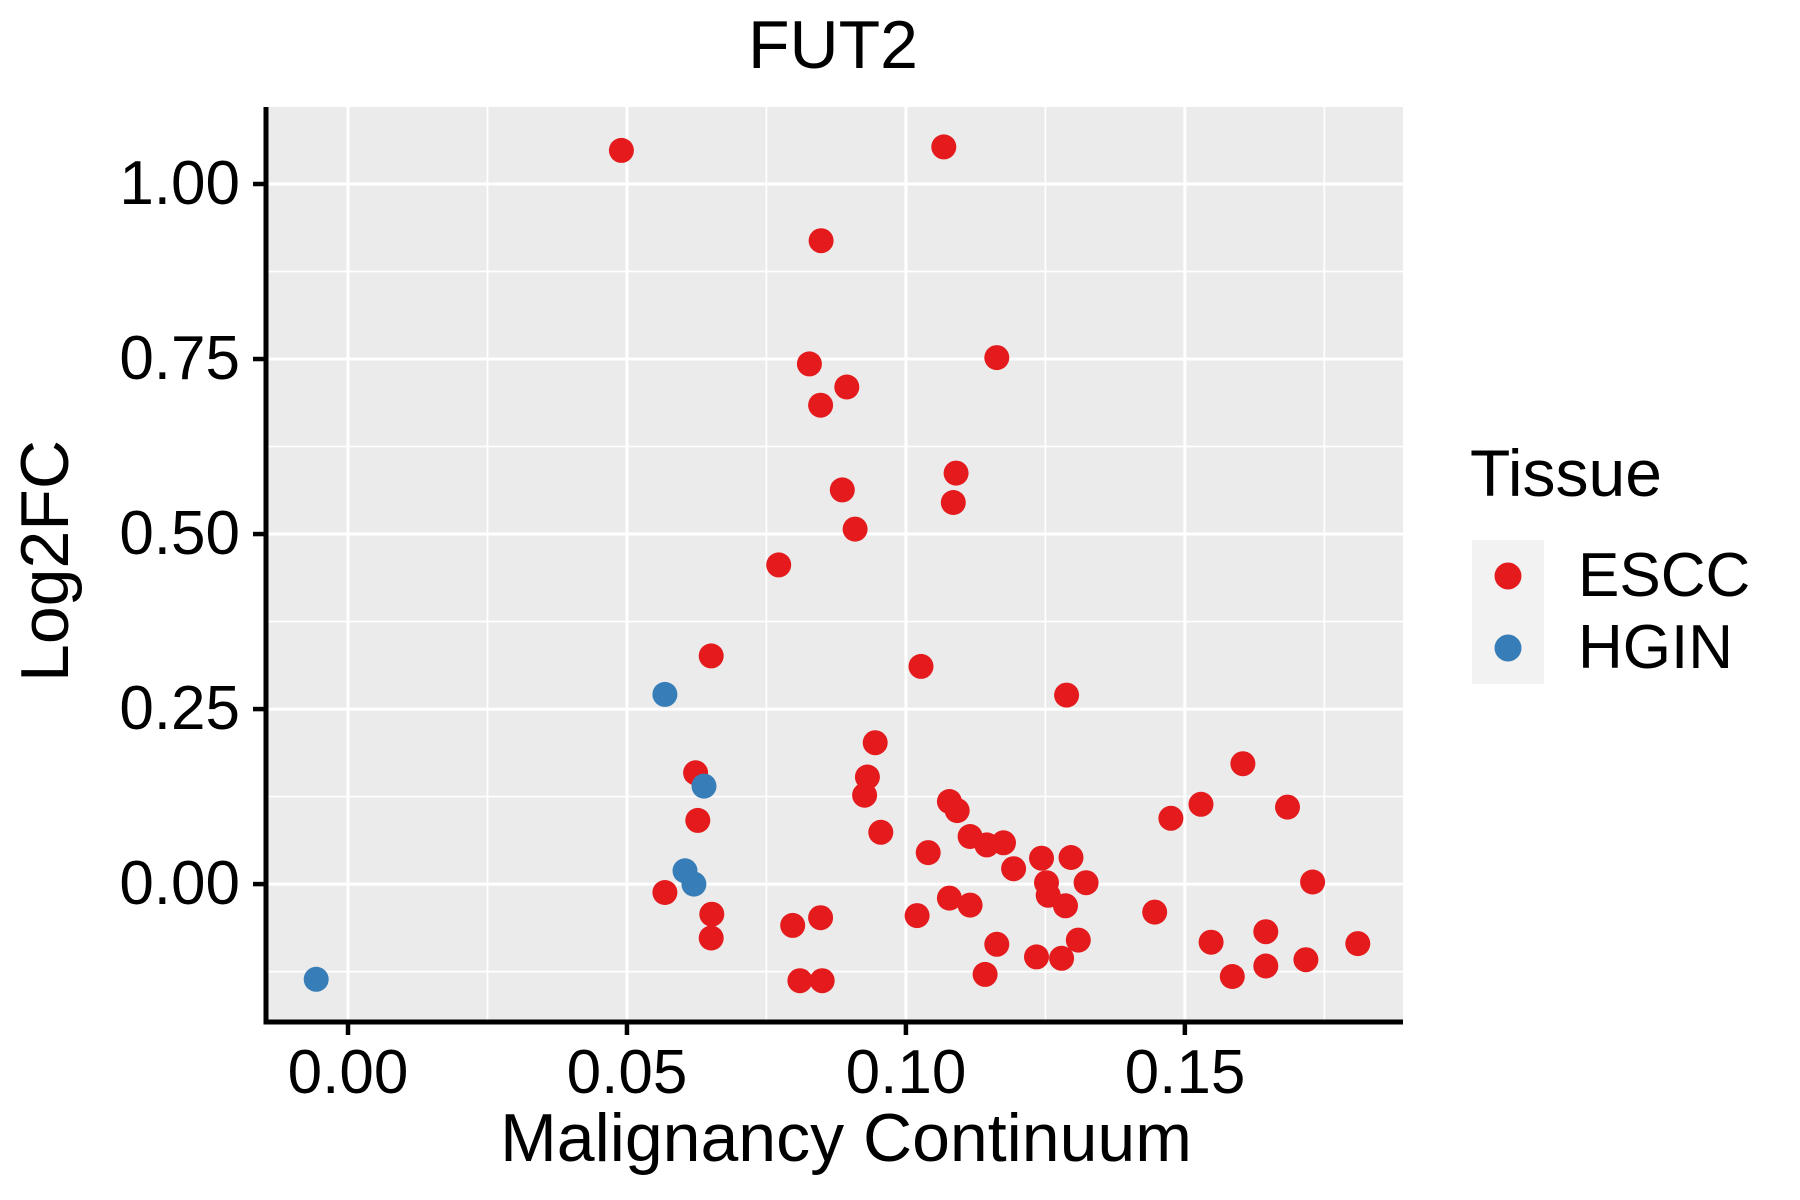 This screenshot has height=1200, width=1800. I want to click on x-axis-title: Malignancy Continuum, so click(846, 1138).